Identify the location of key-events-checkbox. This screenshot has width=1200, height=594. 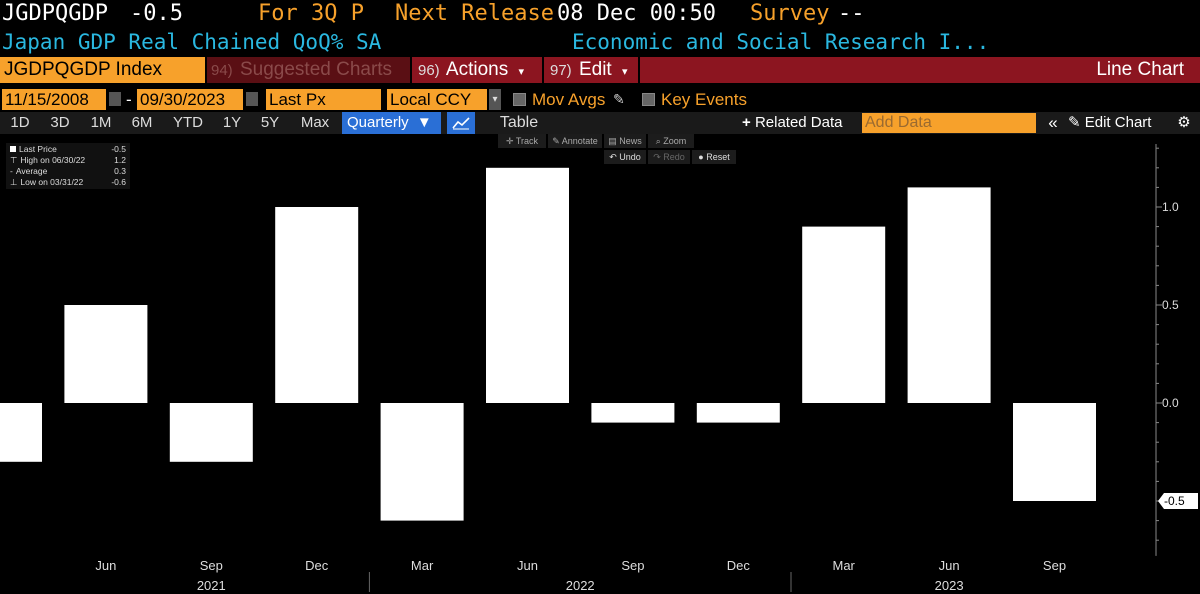
(648, 99).